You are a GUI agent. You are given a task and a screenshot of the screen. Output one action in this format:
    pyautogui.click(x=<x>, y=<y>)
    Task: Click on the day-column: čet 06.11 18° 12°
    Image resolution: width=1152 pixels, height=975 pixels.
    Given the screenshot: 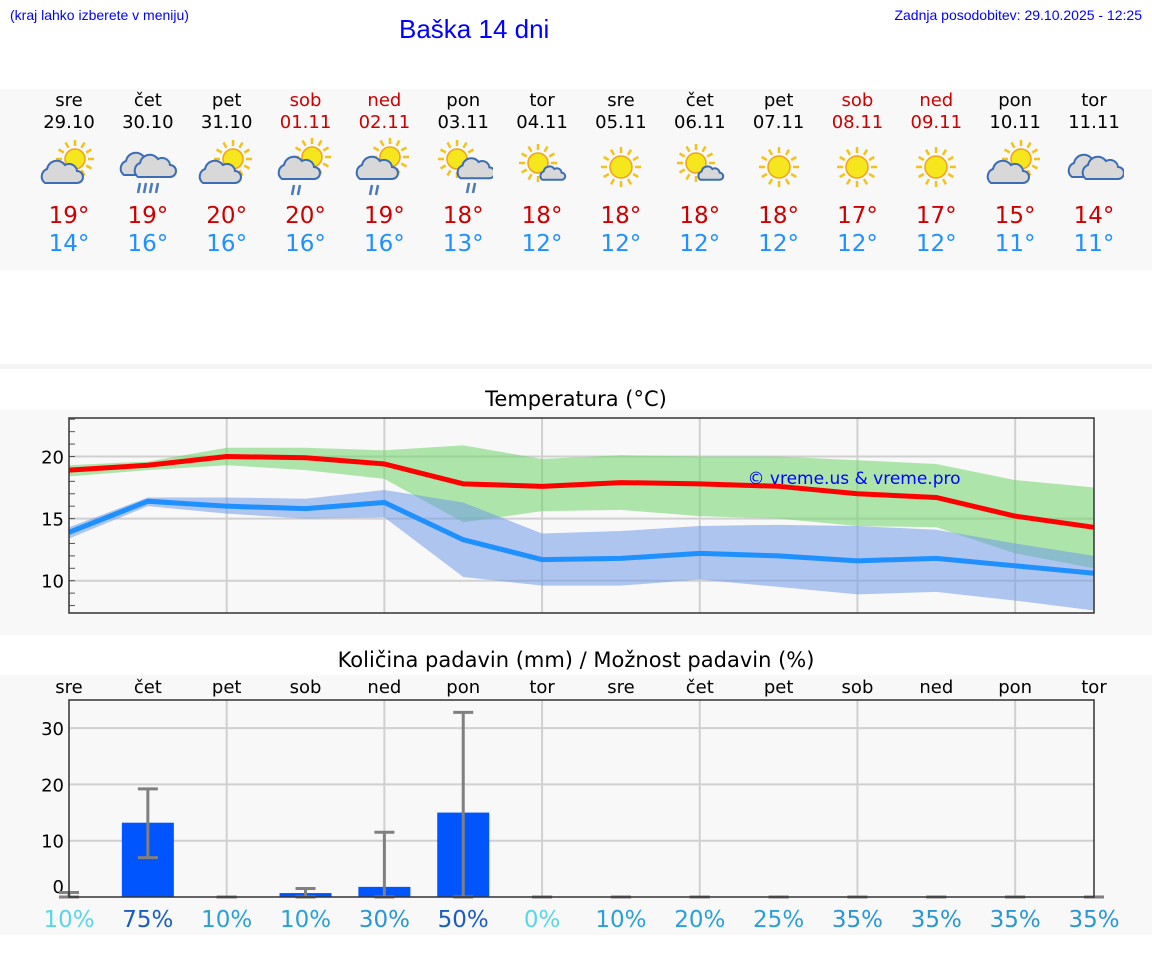 What is the action you would take?
    pyautogui.click(x=700, y=173)
    